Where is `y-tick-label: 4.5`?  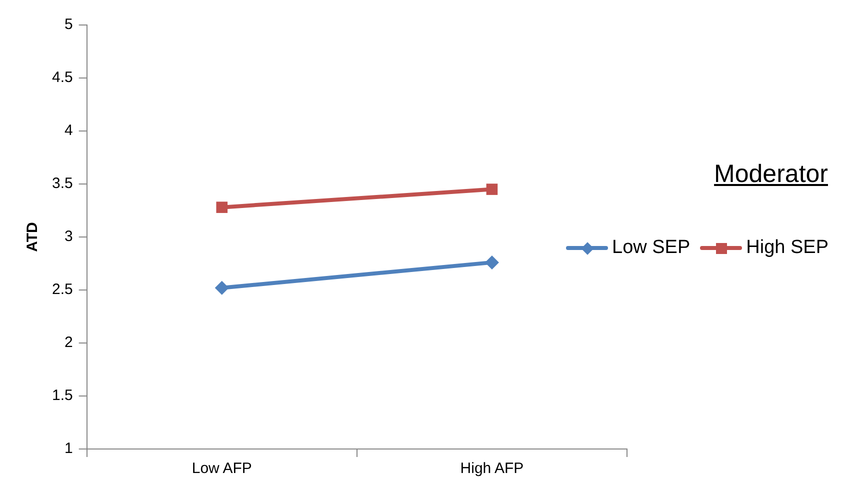
y-tick-label: 4.5 is located at coordinates (62, 77).